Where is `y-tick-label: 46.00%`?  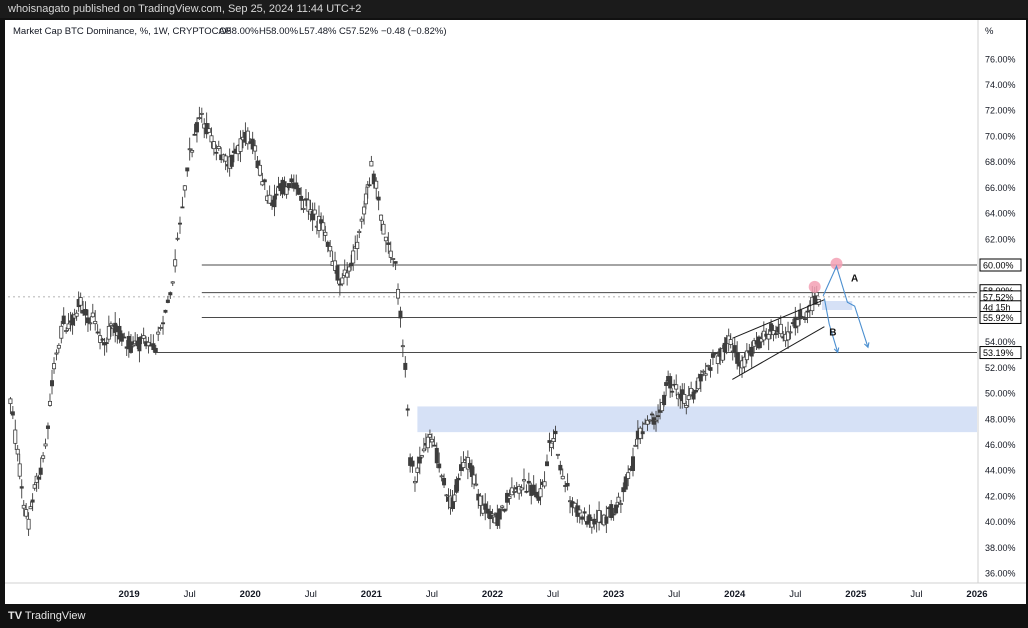
y-tick-label: 46.00% is located at coordinates (1000, 445).